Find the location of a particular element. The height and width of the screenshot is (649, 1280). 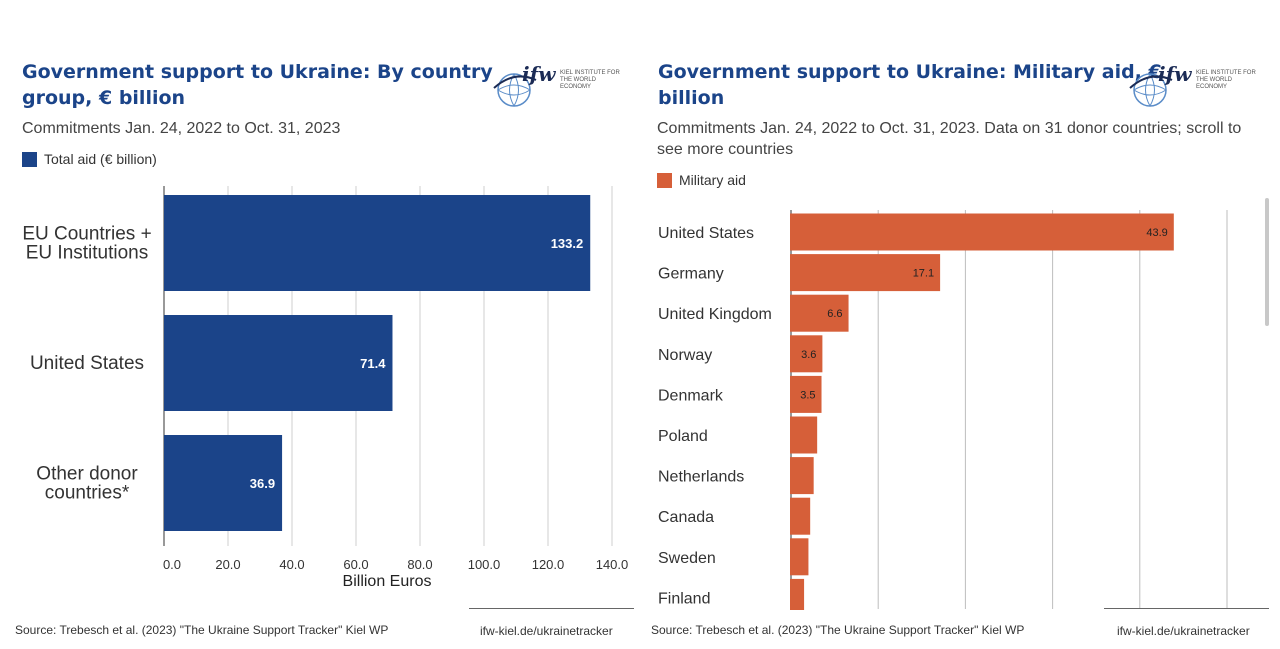

category-label: Germany is located at coordinates (691, 274).